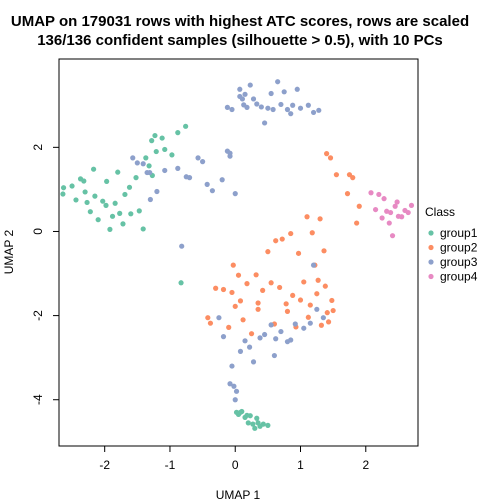 The image size is (504, 504). Describe the element at coordinates (104, 465) in the screenshot. I see `x-tick-label: -2` at that location.